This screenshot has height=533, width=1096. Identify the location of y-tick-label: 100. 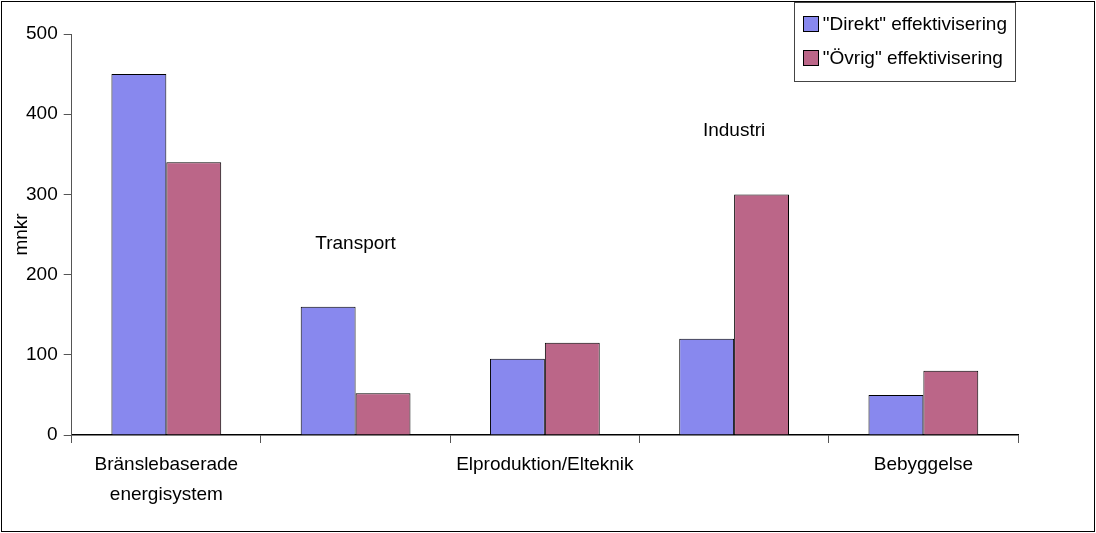
(42, 354).